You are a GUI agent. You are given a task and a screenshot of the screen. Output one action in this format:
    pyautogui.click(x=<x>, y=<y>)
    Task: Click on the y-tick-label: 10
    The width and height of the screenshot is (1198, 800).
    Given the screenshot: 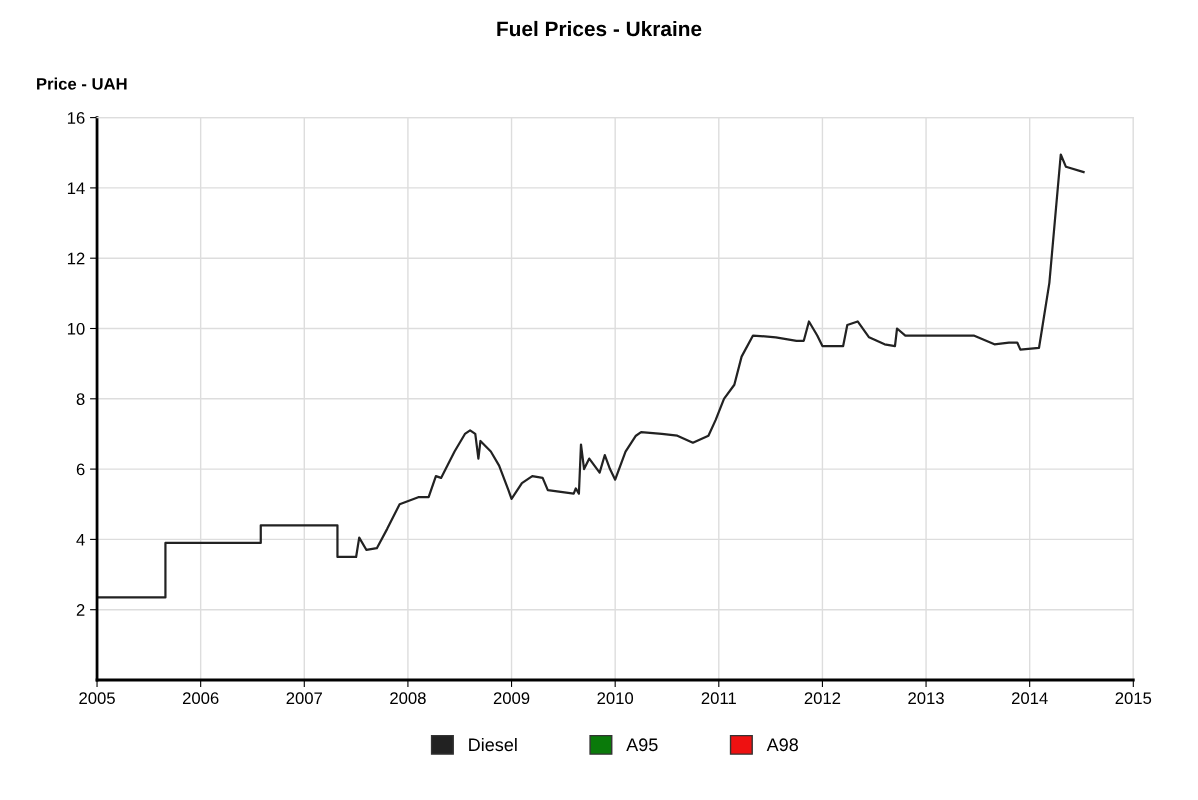 What is the action you would take?
    pyautogui.click(x=76, y=328)
    